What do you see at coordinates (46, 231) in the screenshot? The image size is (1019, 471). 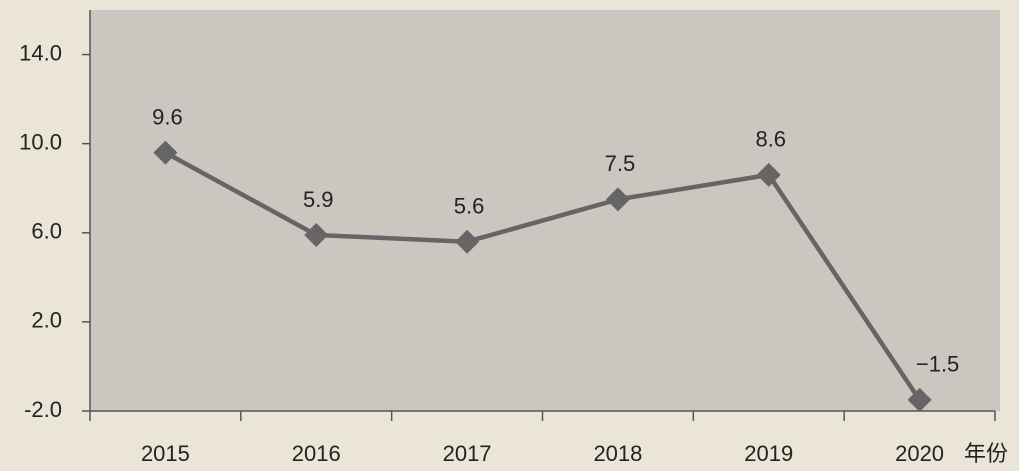 I see `y-tick-label: 6.0` at bounding box center [46, 231].